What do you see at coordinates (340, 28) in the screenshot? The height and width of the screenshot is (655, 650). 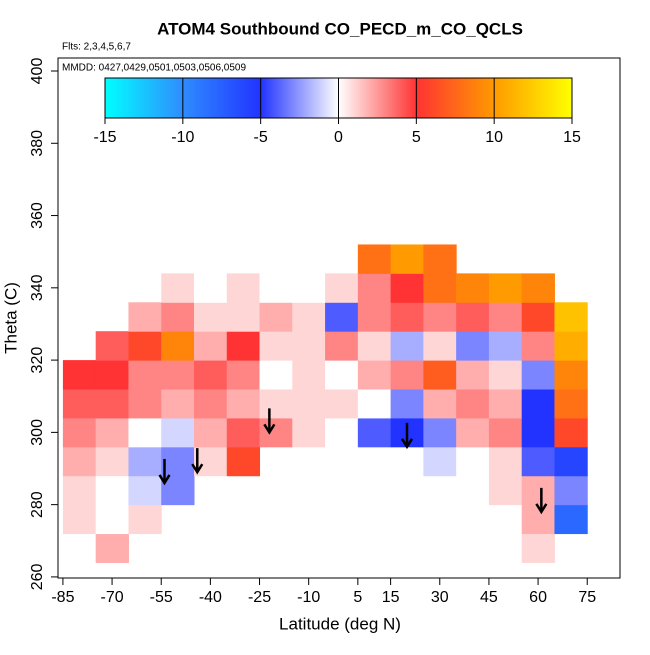 I see `chart-title: ATOM4 Southbound CO_PECD_m_CO_QCLS` at bounding box center [340, 28].